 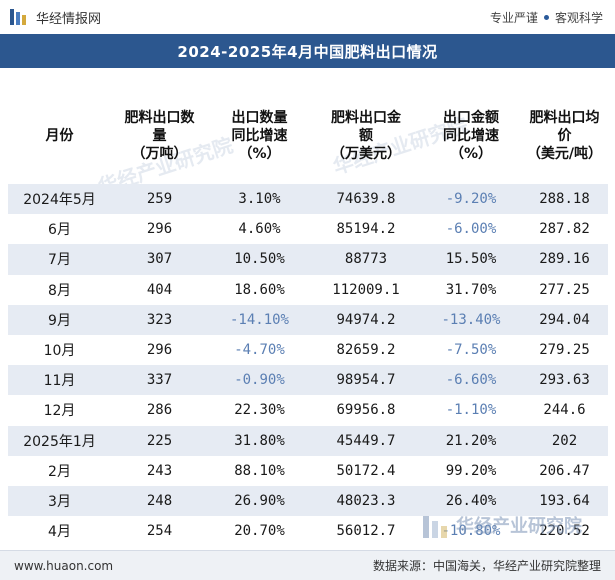 What do you see at coordinates (307, 565) in the screenshot?
I see `footer: www.huaon.com 数据来源：中国海关，华经产业研究院整理` at bounding box center [307, 565].